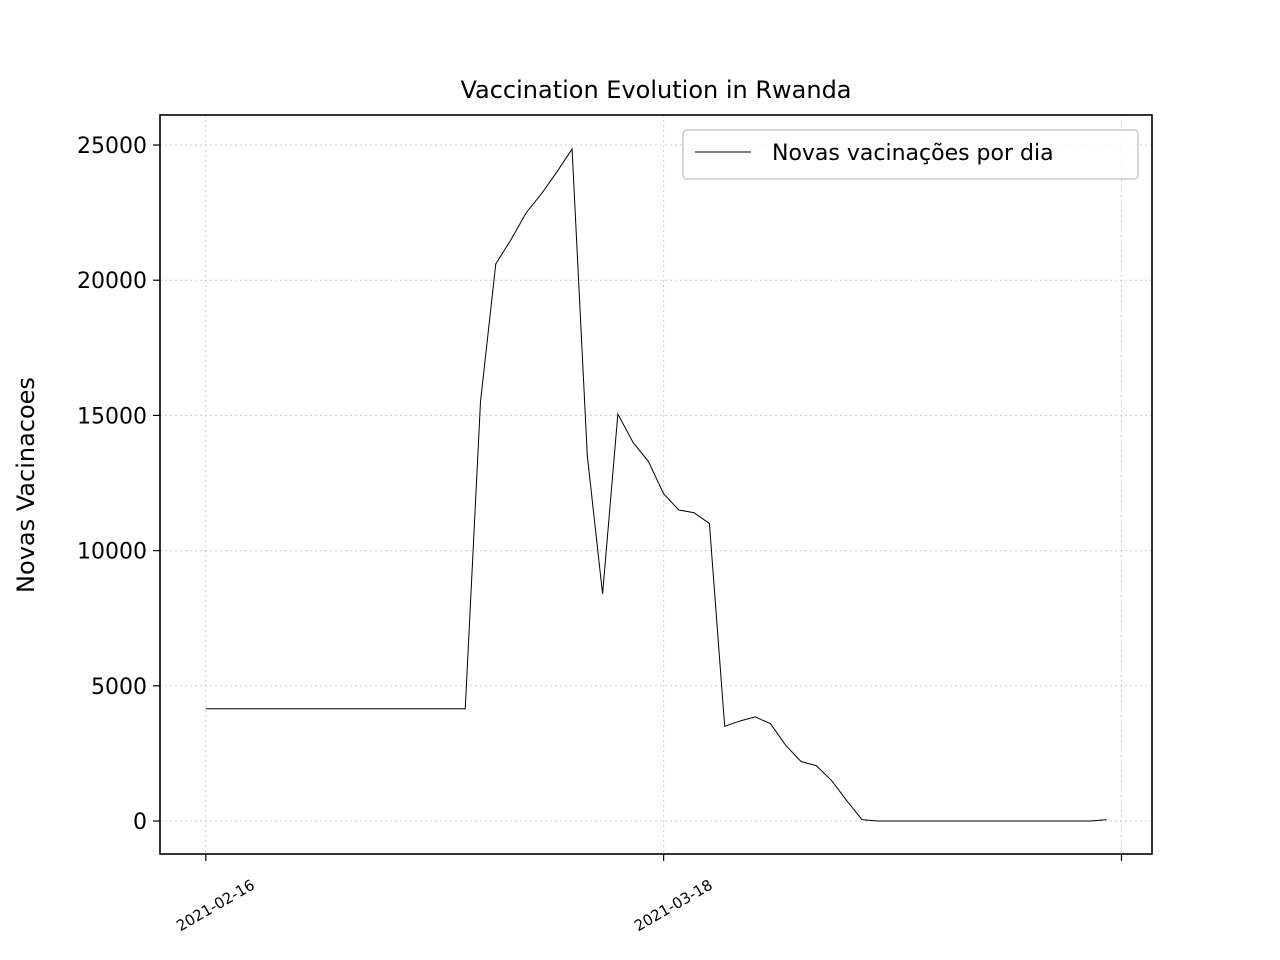  What do you see at coordinates (119, 687) in the screenshot?
I see `y-tick-label: 5000` at bounding box center [119, 687].